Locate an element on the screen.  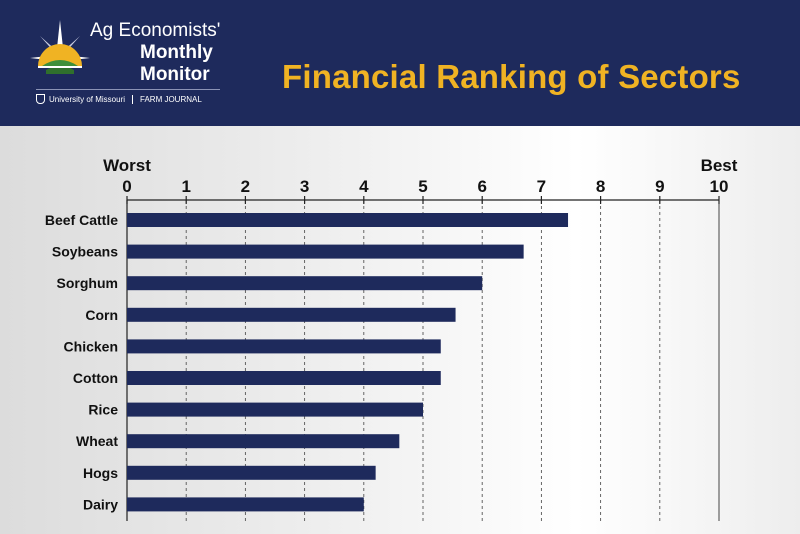
tick-label: 8 is located at coordinates (600, 186).